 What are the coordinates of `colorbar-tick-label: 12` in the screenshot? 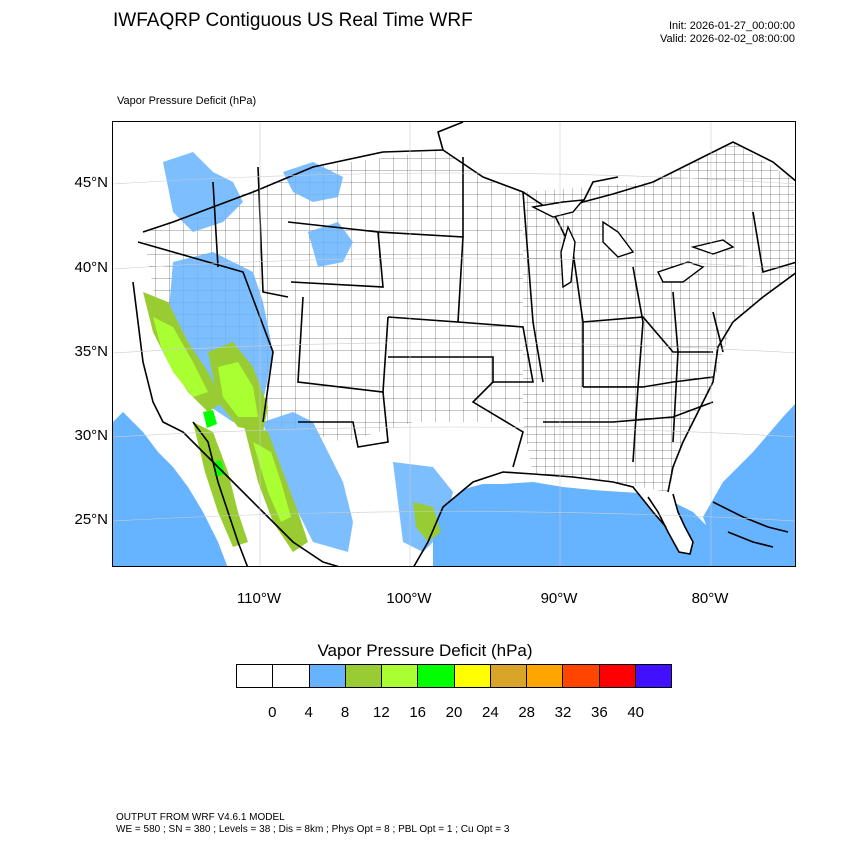 It's located at (381, 712).